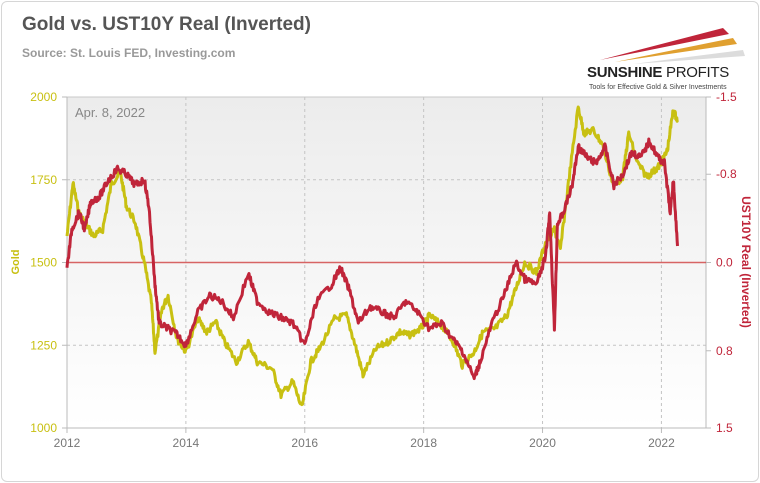  Describe the element at coordinates (423, 443) in the screenshot. I see `x-tick-label: 2018` at that location.